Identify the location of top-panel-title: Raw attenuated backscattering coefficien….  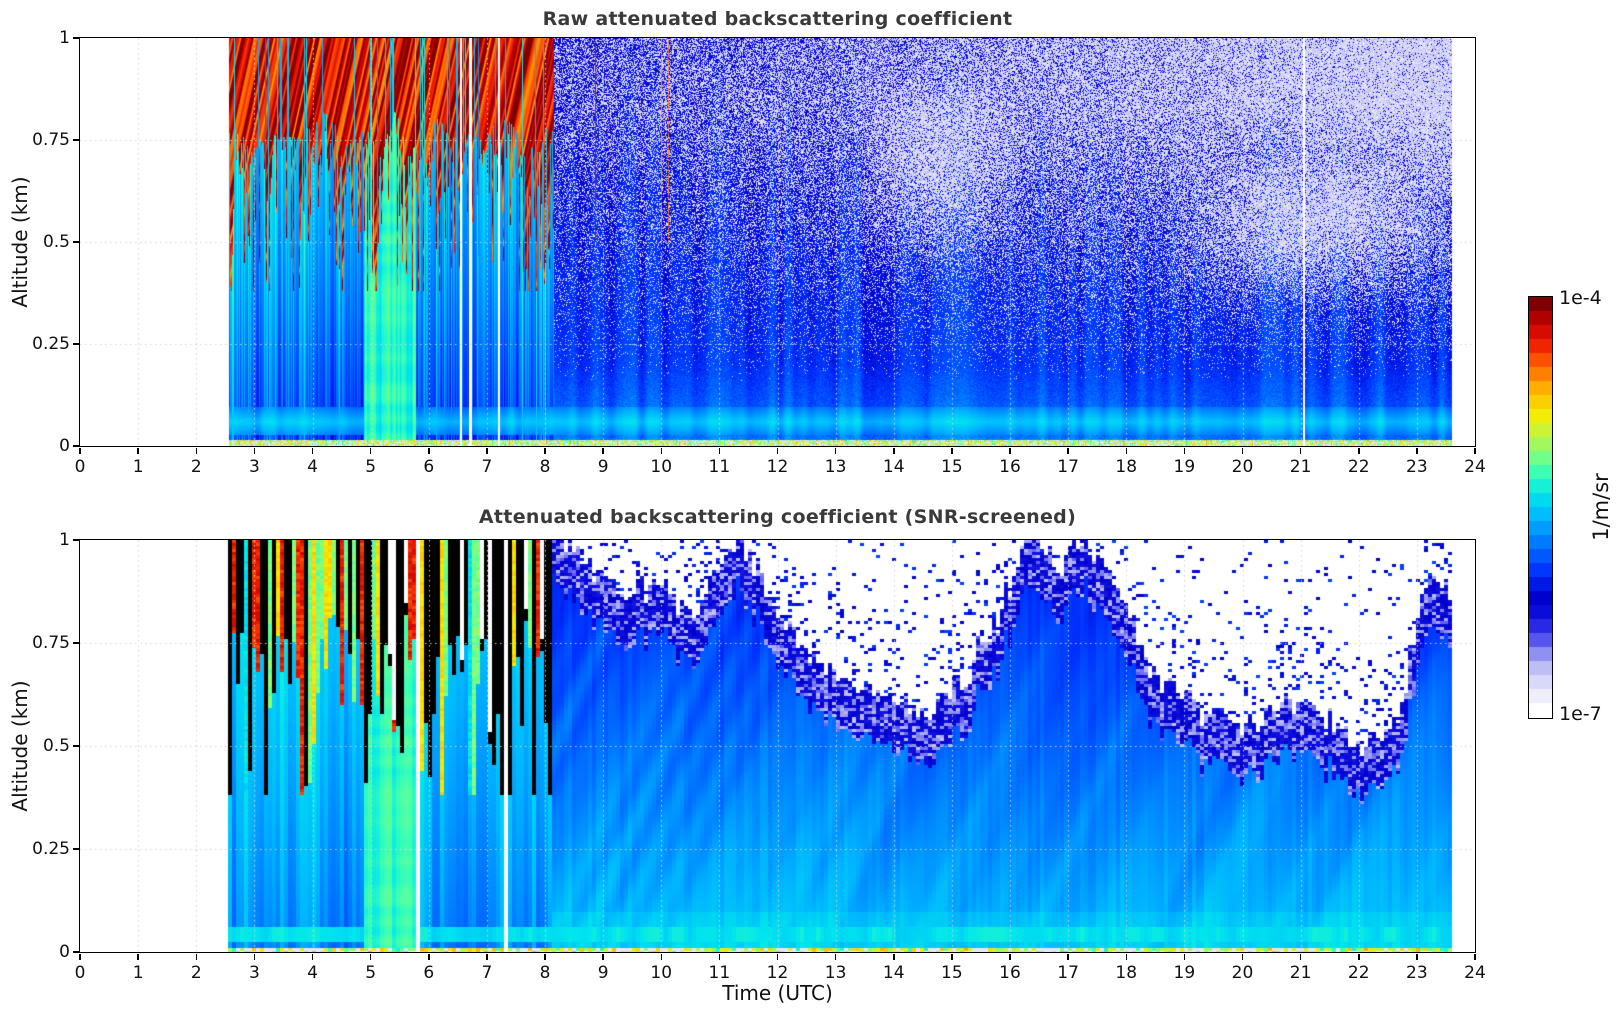
(777, 19).